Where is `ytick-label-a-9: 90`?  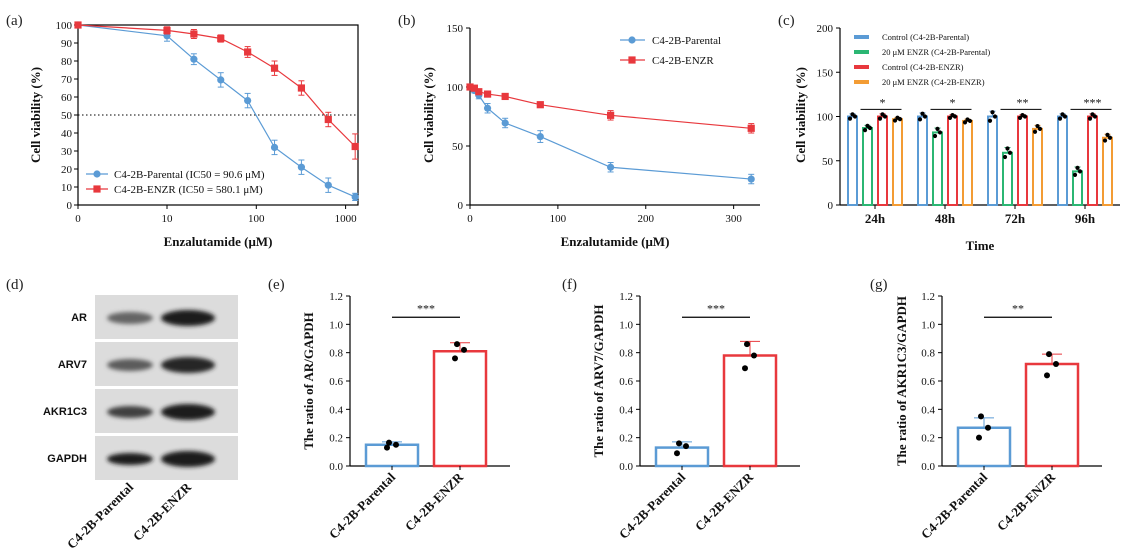
ytick-label-a-9: 90 is located at coordinates (67, 44).